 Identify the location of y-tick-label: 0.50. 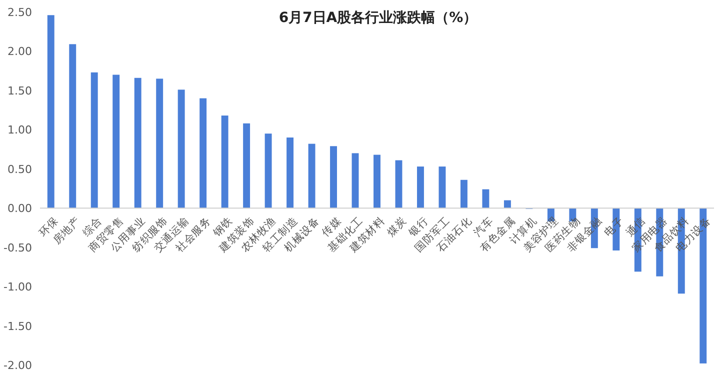
(20, 169).